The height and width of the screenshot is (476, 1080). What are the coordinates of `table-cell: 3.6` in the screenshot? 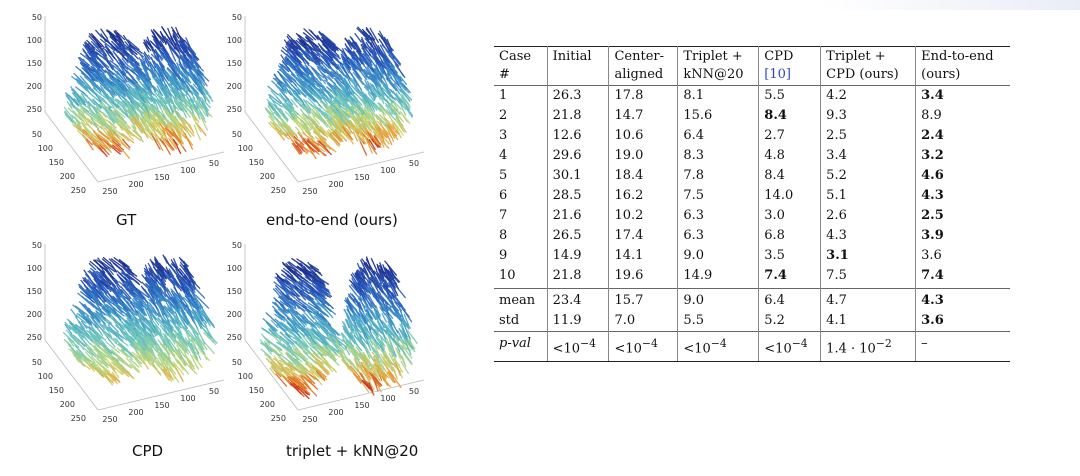 It's located at (962, 256).